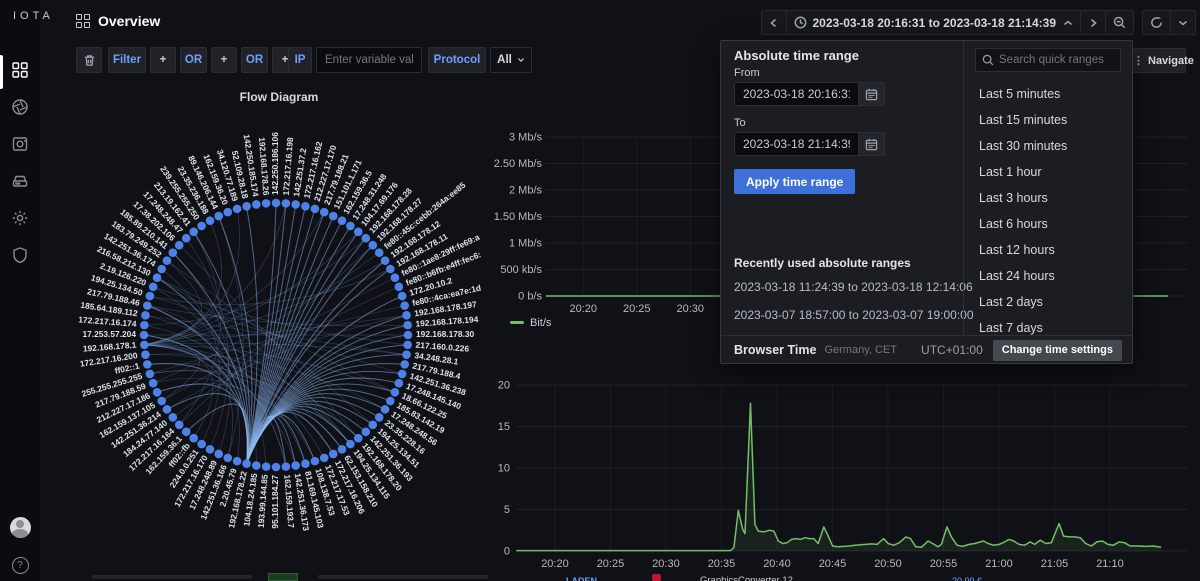 The height and width of the screenshot is (581, 1200). Describe the element at coordinates (1023, 120) in the screenshot. I see `quick-range-item: Last 15 minutes` at that location.